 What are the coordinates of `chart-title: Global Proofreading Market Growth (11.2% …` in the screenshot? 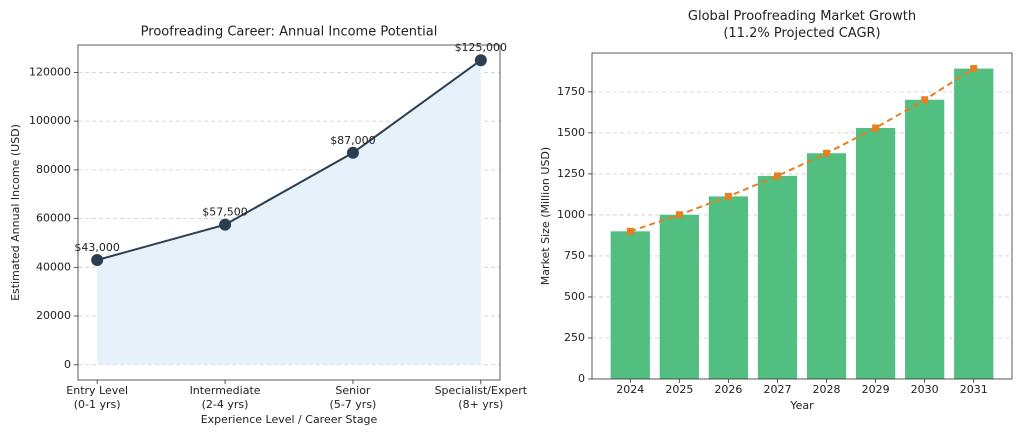 It's located at (802, 25).